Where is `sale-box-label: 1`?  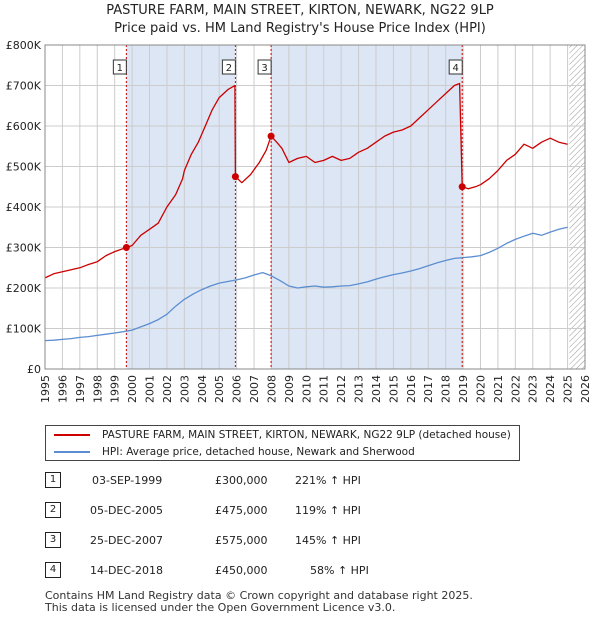 sale-box-label: 1 is located at coordinates (120, 68).